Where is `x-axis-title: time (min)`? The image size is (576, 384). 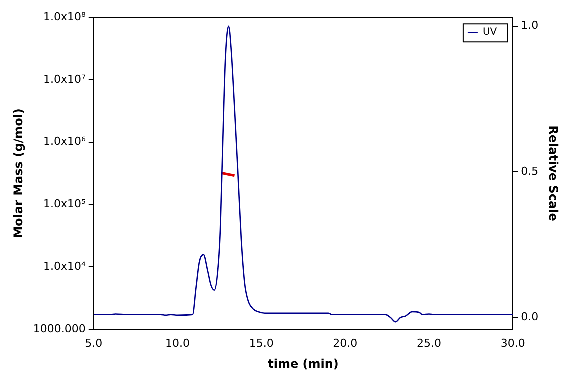 x-axis-title: time (min) is located at coordinates (303, 363).